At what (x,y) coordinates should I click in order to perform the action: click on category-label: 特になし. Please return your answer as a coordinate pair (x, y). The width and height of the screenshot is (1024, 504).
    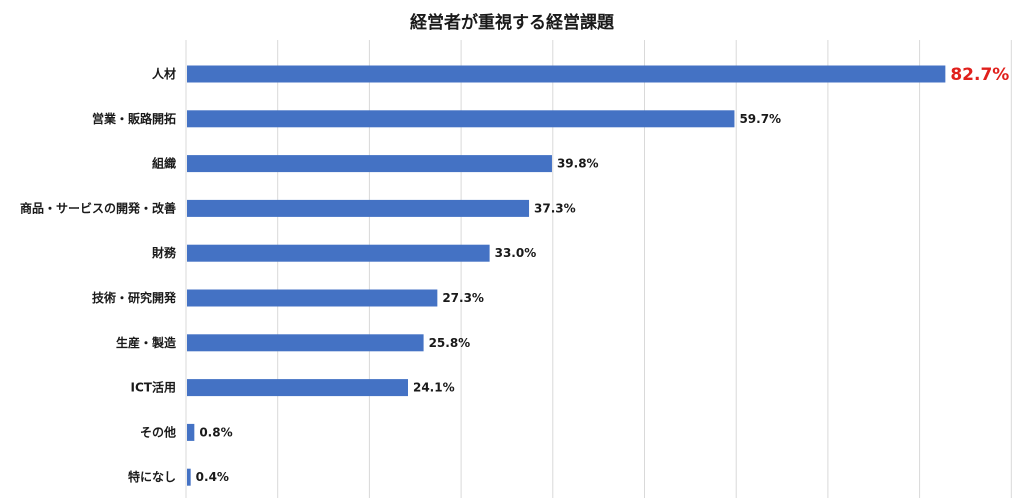
    Looking at the image, I should click on (152, 476).